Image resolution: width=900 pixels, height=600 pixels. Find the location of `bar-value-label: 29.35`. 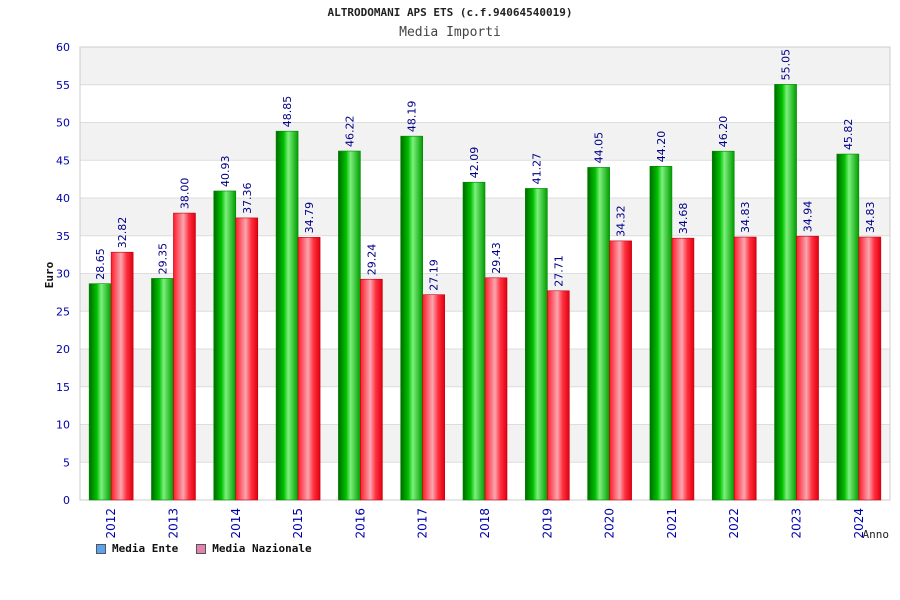

bar-value-label: 29.35 is located at coordinates (162, 259).